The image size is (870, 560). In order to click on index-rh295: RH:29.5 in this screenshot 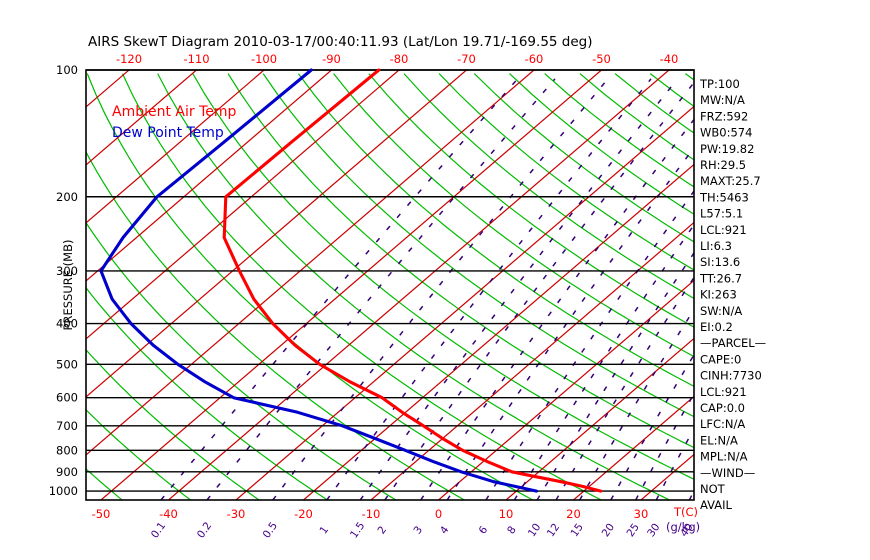, I will do `click(723, 165)`.